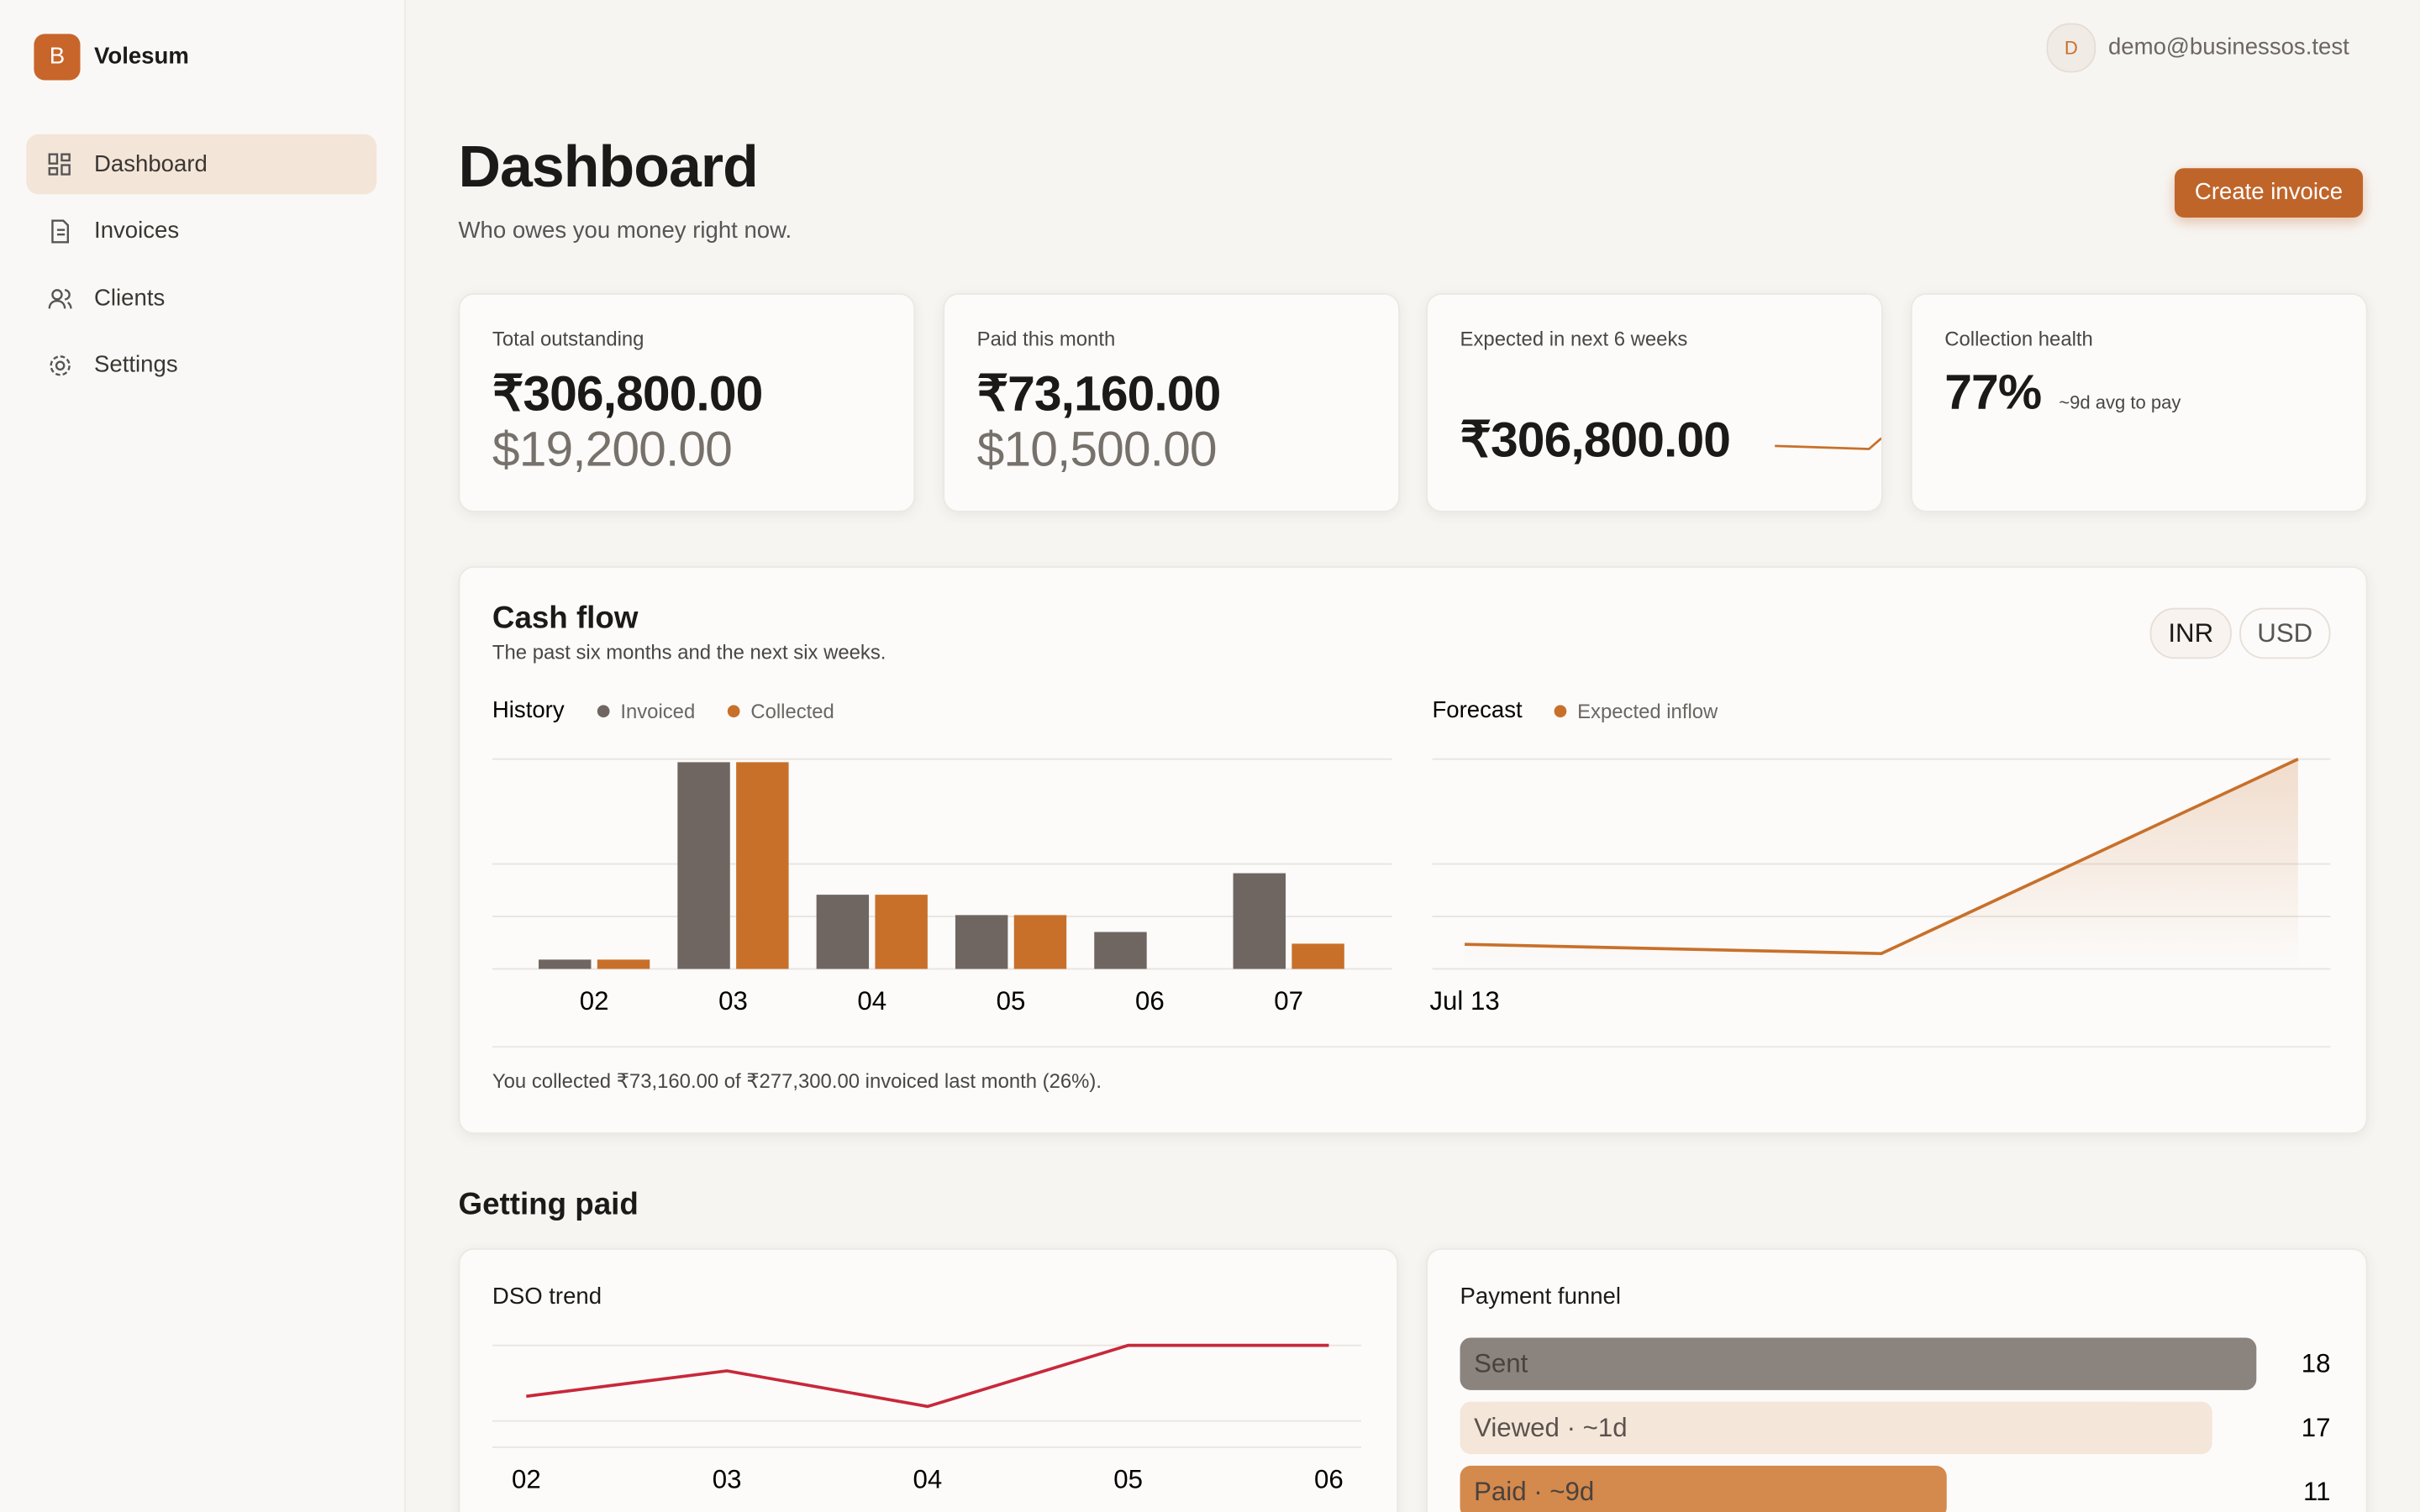 This screenshot has height=1512, width=2420. Describe the element at coordinates (2019, 338) in the screenshot. I see `kpi-label: Collection health` at that location.